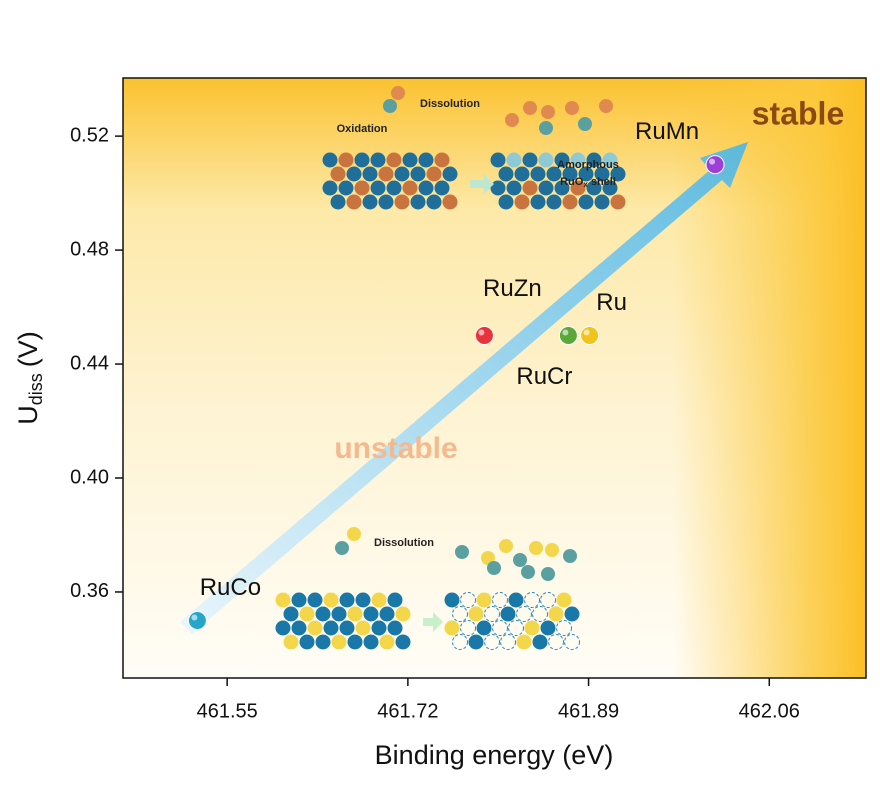  I want to click on inset-label-sub: x, so click(585, 184).